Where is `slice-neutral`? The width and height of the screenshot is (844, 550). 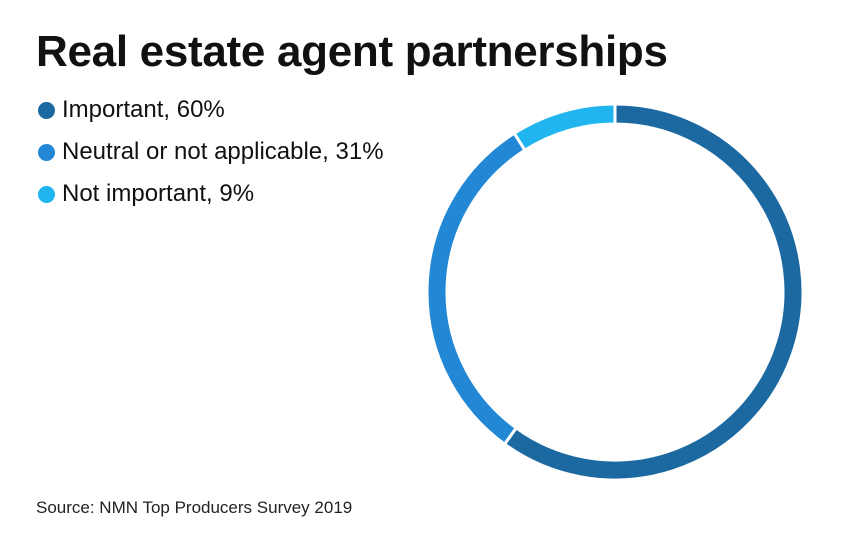 slice-neutral is located at coordinates (476, 289).